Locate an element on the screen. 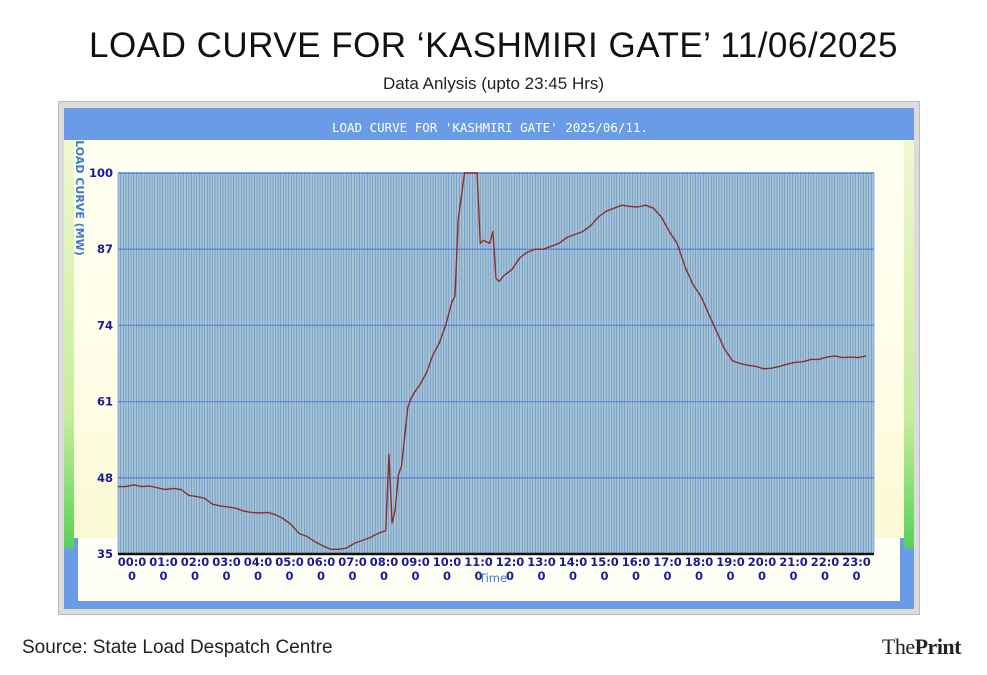 The image size is (987, 675). x-tick-label: 08:0 is located at coordinates (384, 562).